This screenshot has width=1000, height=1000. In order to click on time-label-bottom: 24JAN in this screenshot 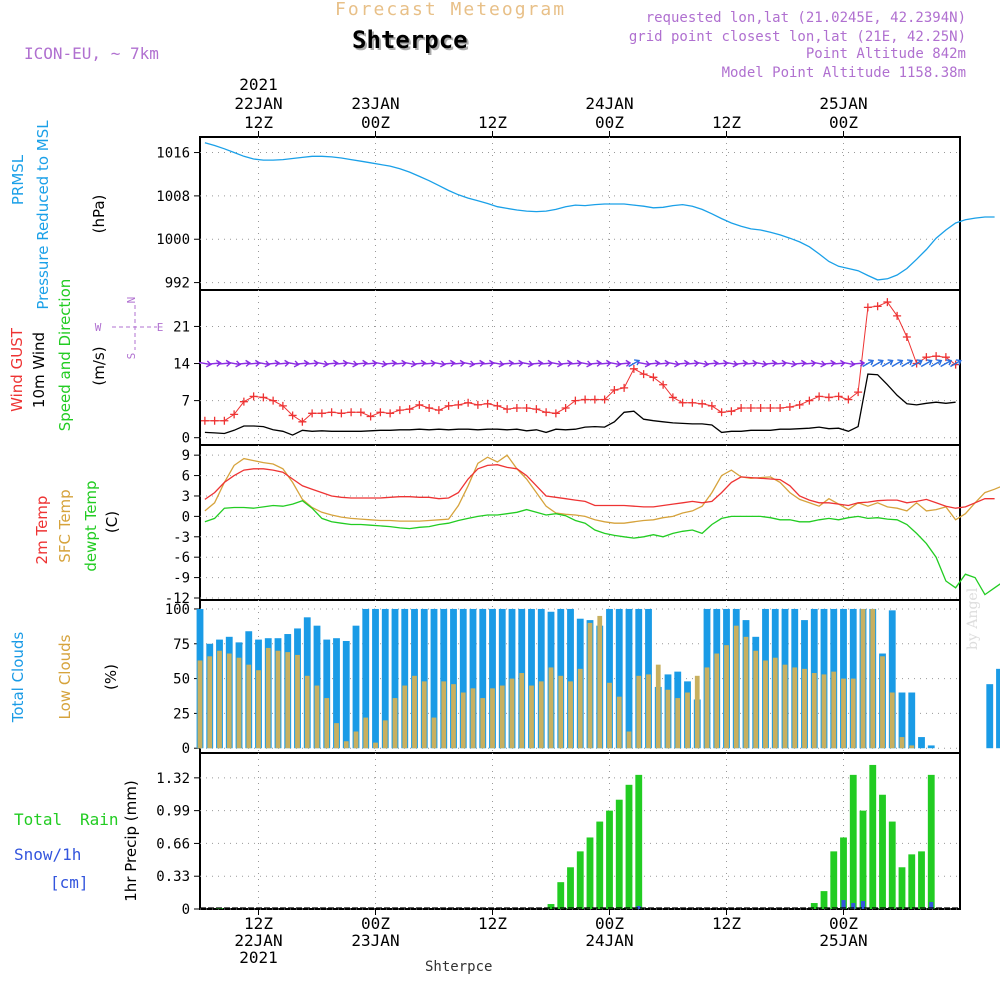, I will do `click(609, 940)`.